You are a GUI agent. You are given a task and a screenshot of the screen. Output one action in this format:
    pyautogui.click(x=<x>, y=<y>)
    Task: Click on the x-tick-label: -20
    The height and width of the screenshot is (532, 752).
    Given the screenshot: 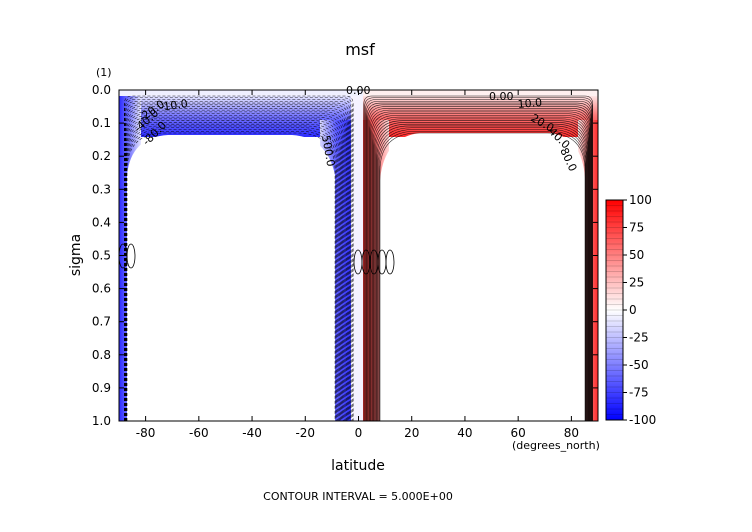 What is the action you would take?
    pyautogui.click(x=305, y=433)
    